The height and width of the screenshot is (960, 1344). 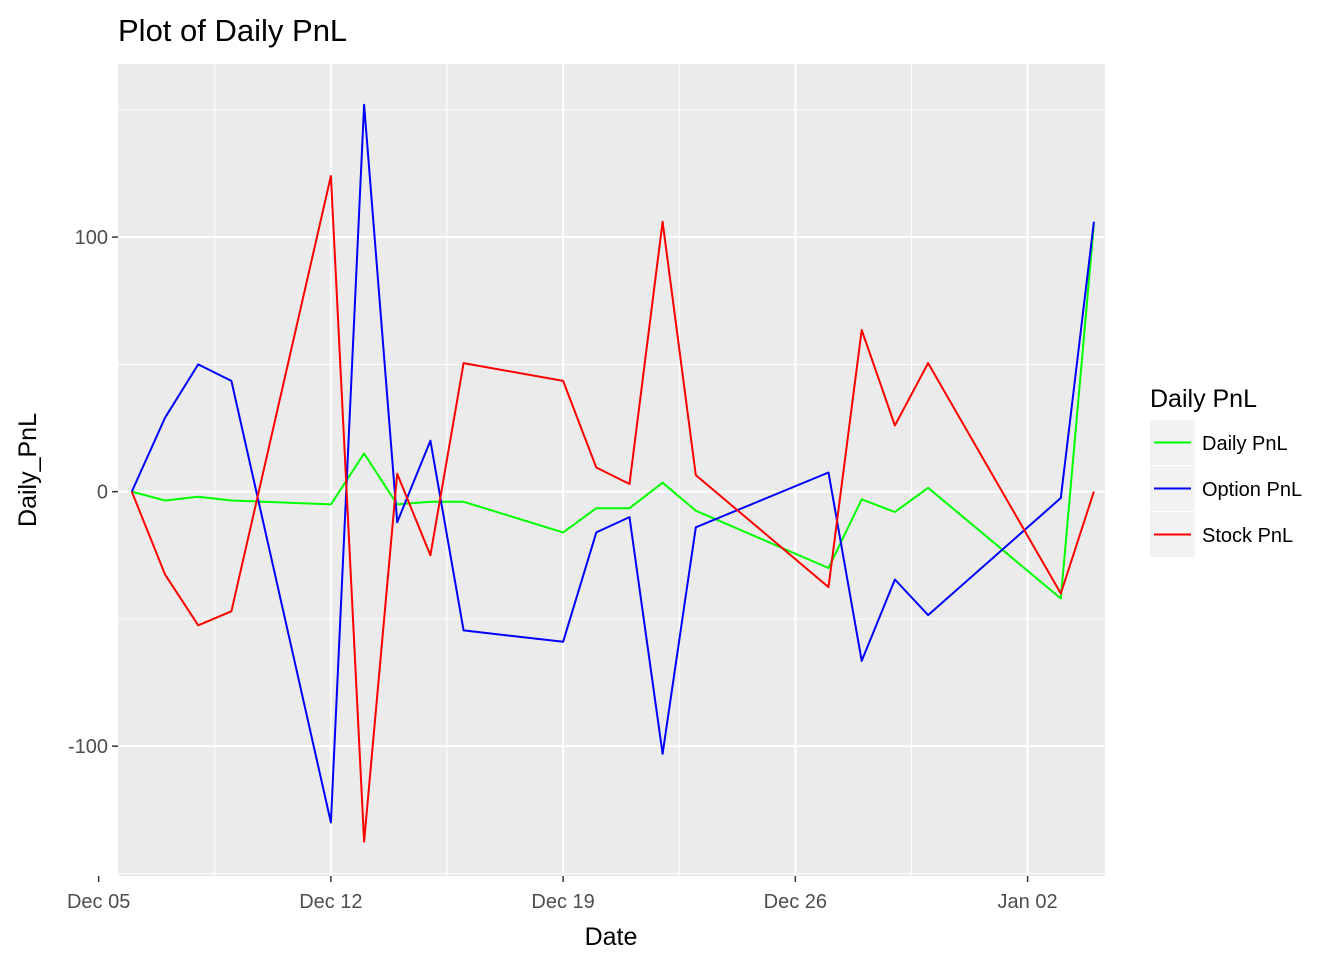 What do you see at coordinates (330, 902) in the screenshot?
I see `x-tick-label: Dec 12` at bounding box center [330, 902].